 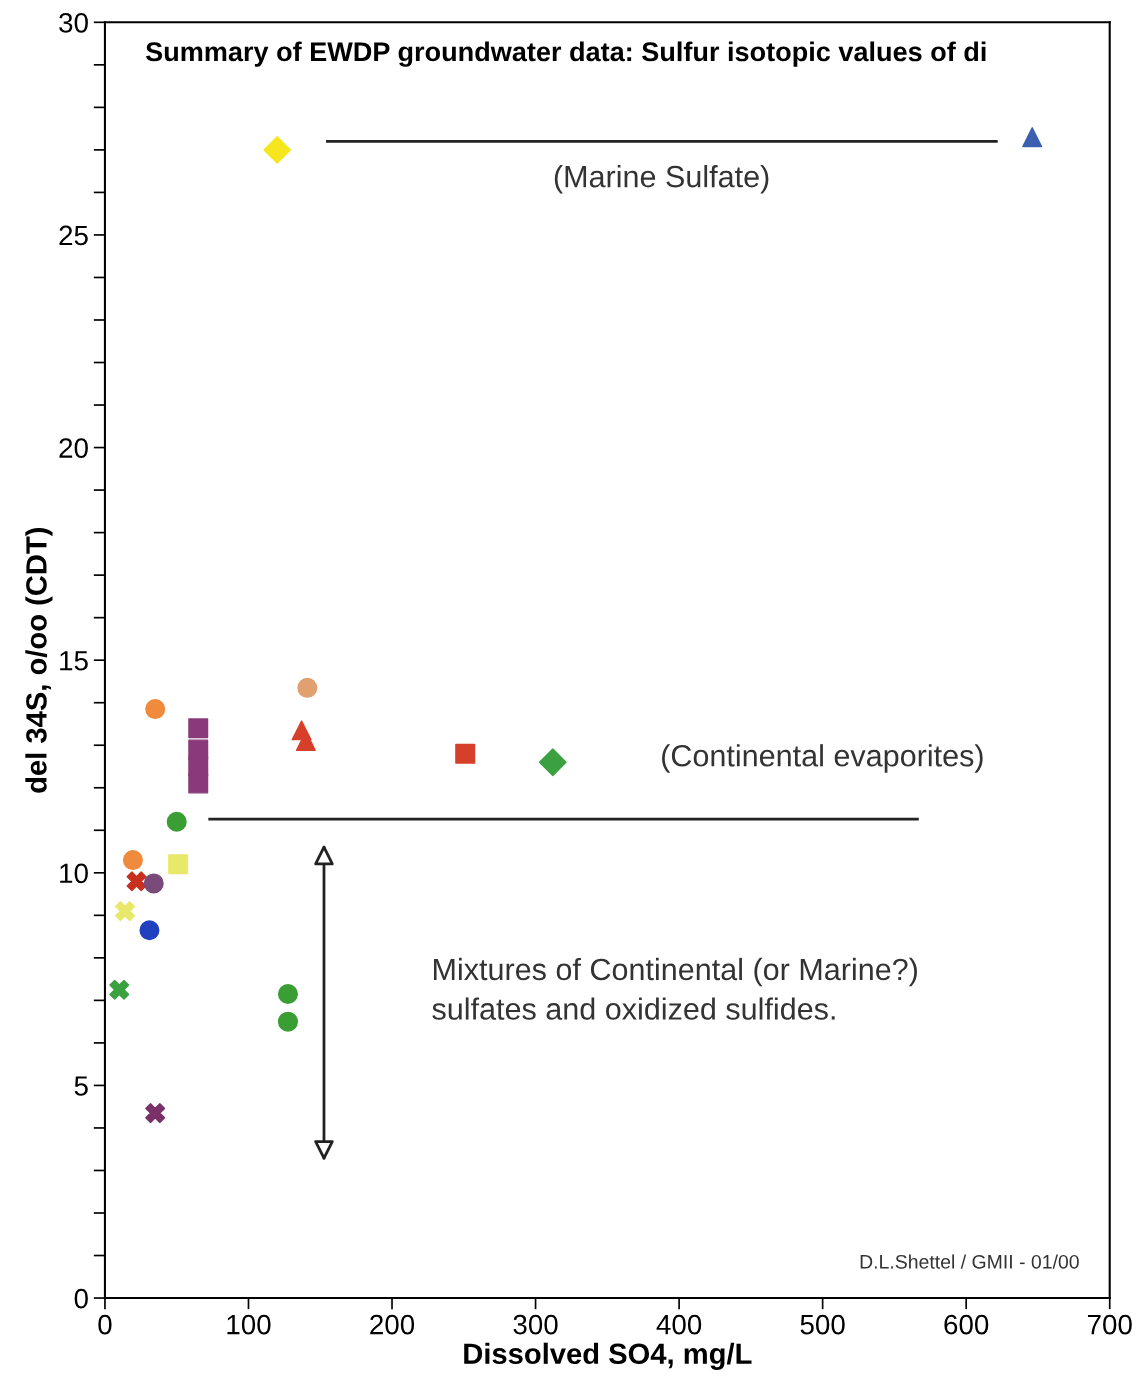 I want to click on y-tick-label: 15, so click(x=74, y=661).